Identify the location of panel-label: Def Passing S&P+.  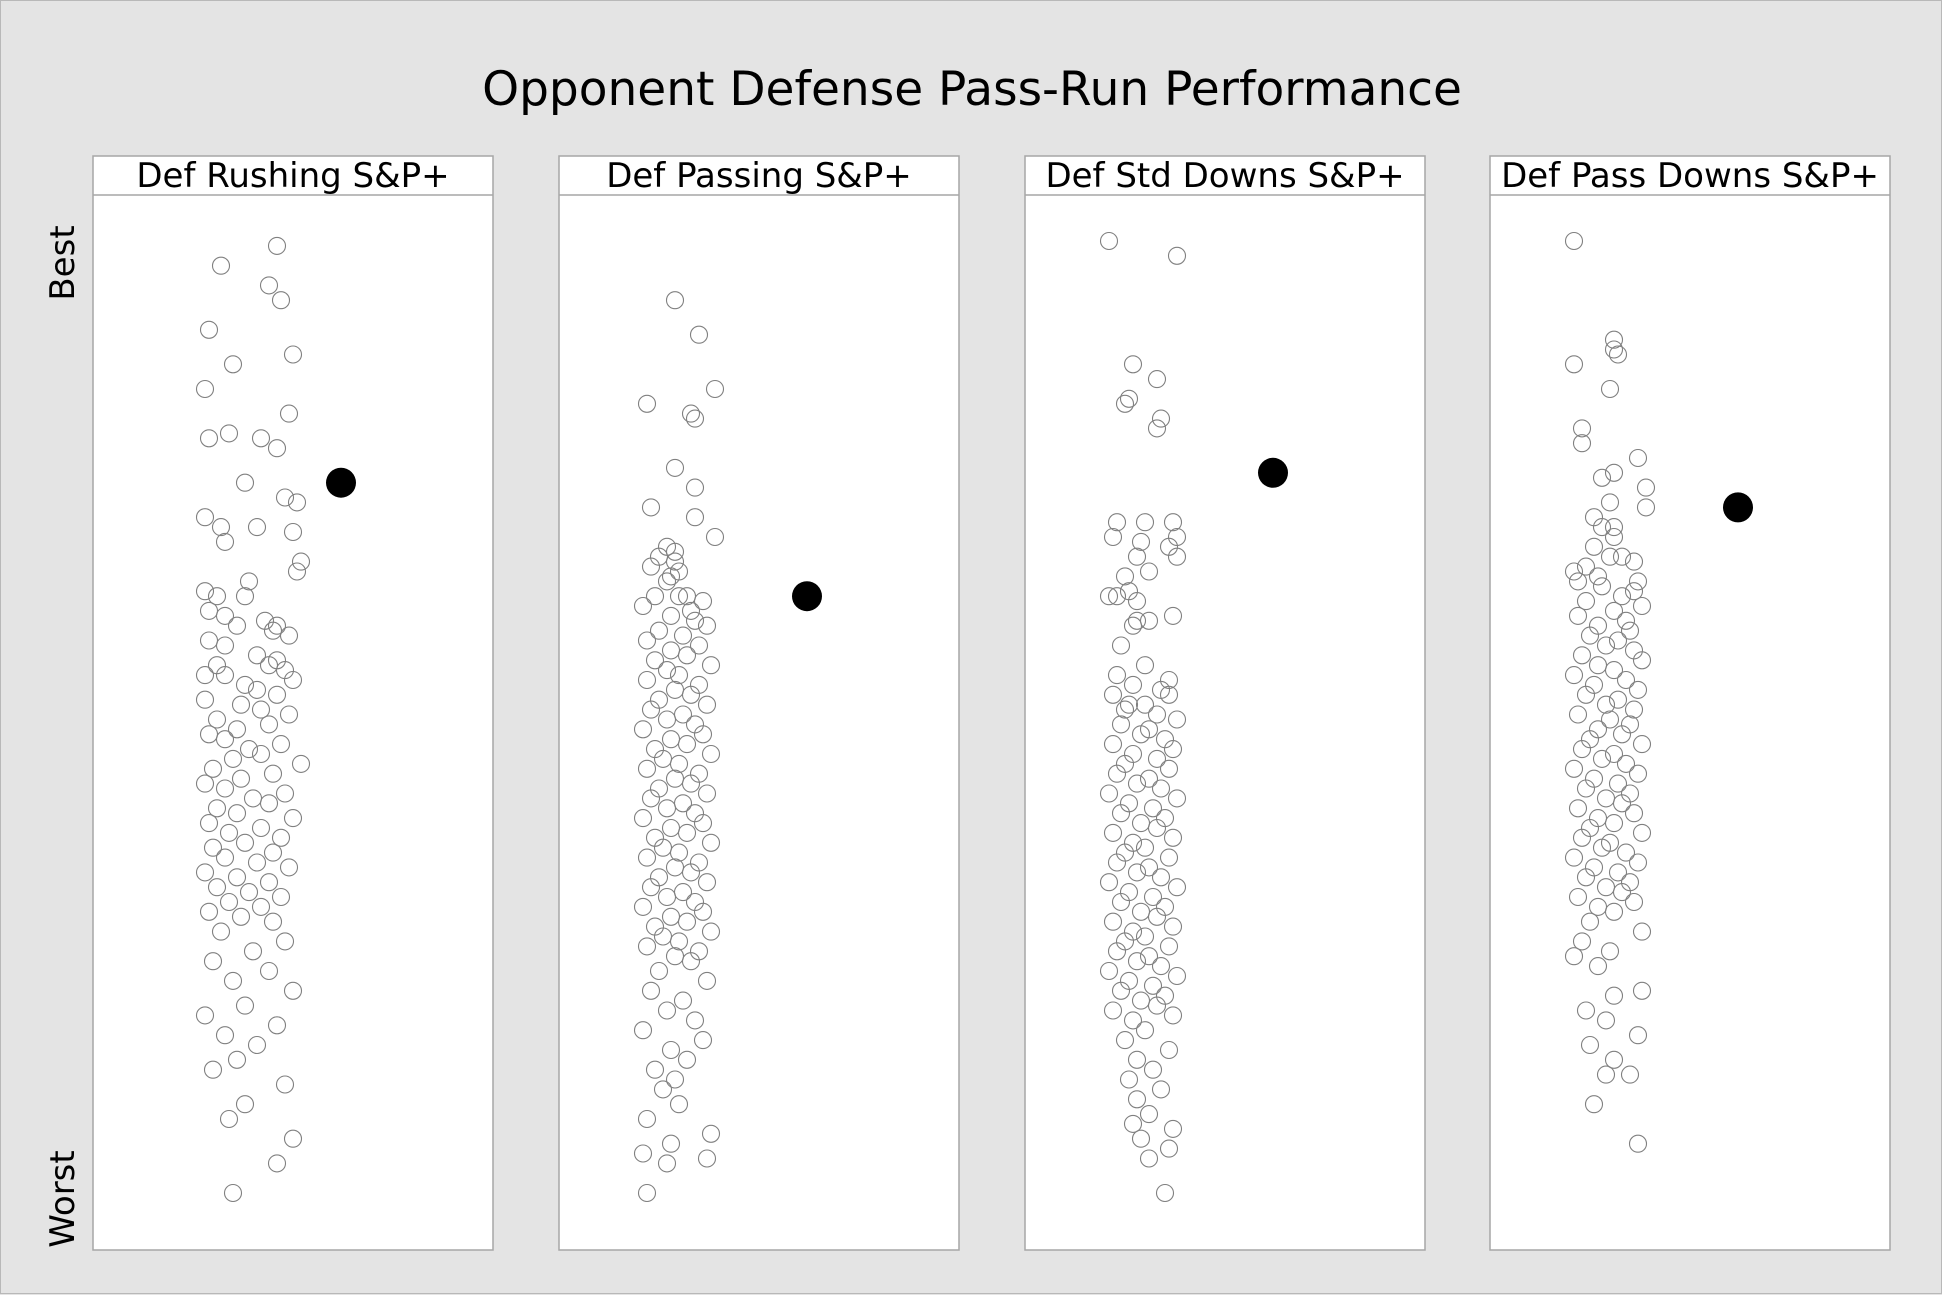
(759, 176).